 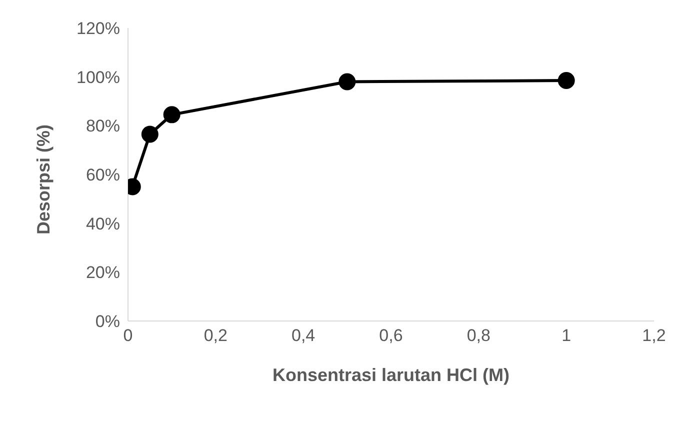 What do you see at coordinates (304, 336) in the screenshot?
I see `x-tick-label: 0,4` at bounding box center [304, 336].